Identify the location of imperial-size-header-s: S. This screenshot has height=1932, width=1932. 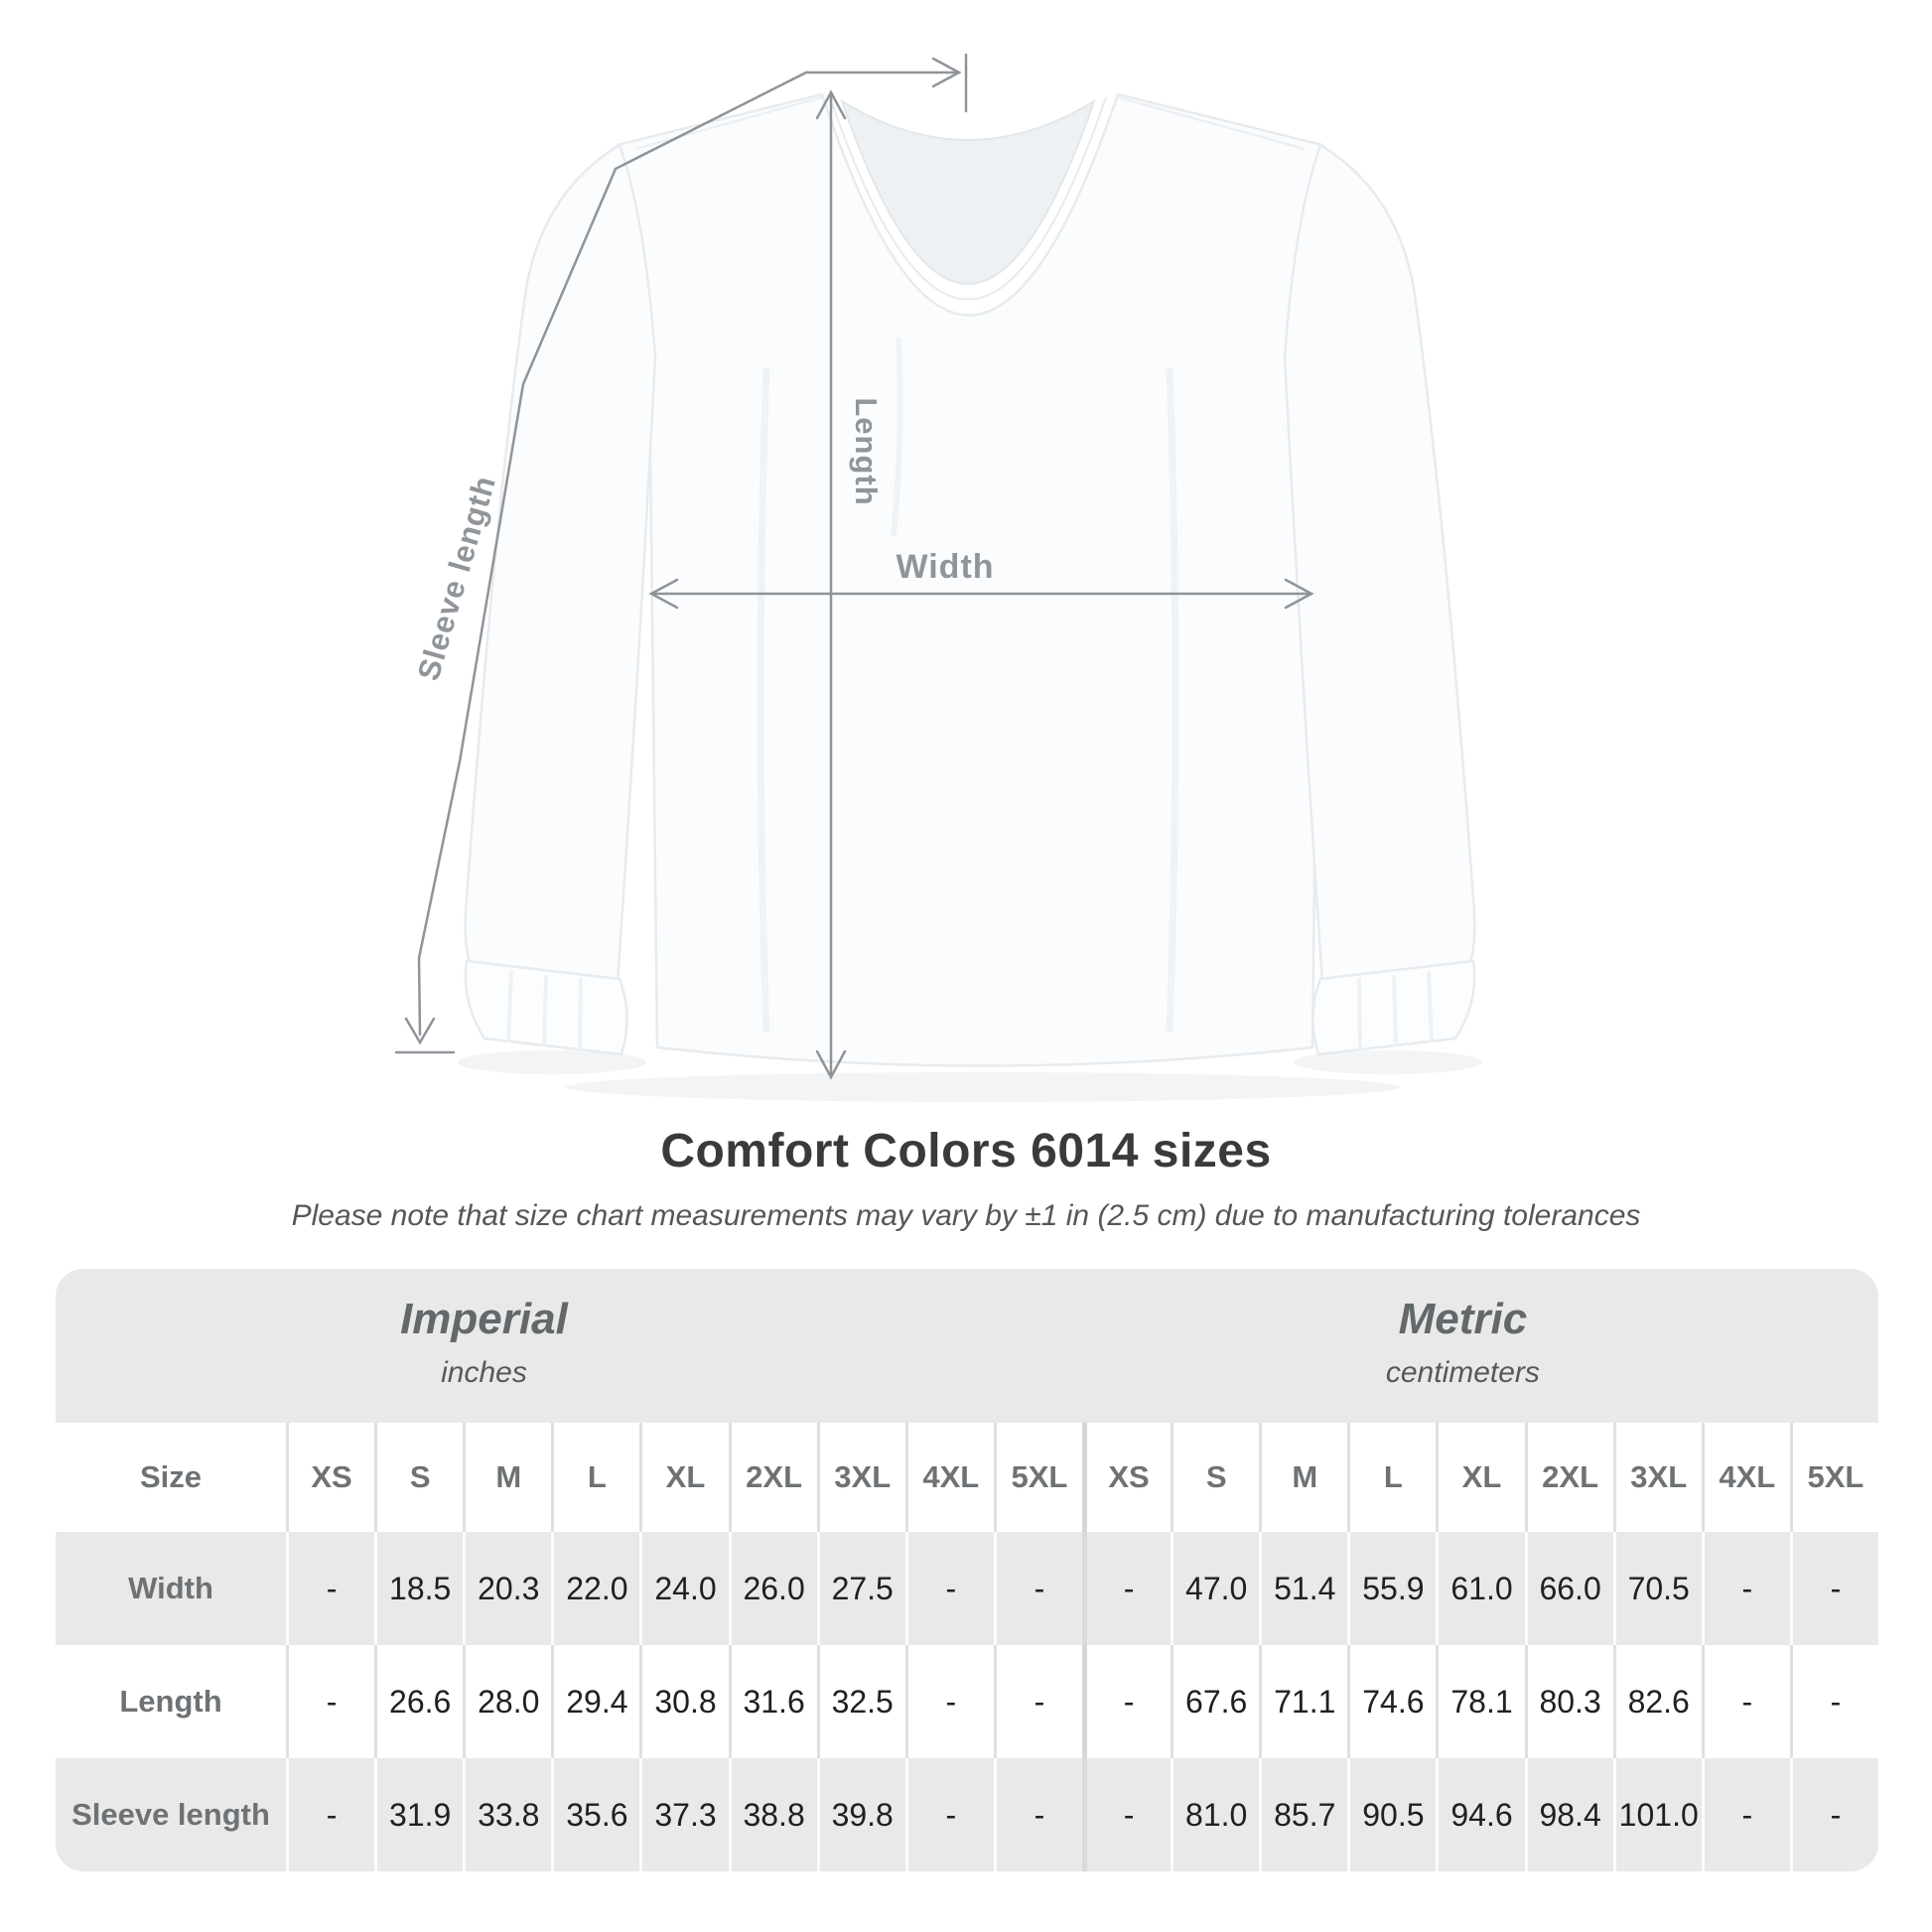
(419, 1478).